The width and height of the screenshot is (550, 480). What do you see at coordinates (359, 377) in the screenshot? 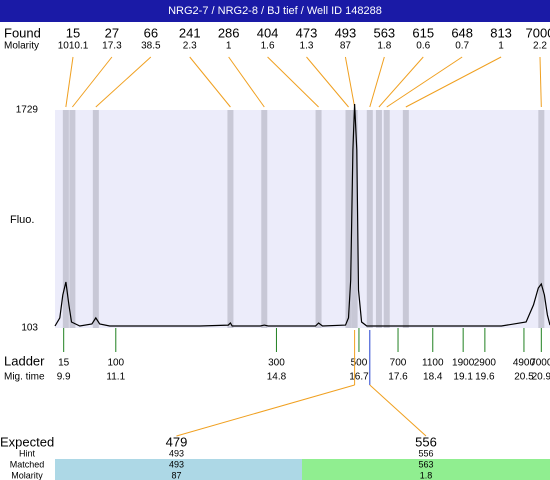
I see `ladder-time: 16.7` at bounding box center [359, 377].